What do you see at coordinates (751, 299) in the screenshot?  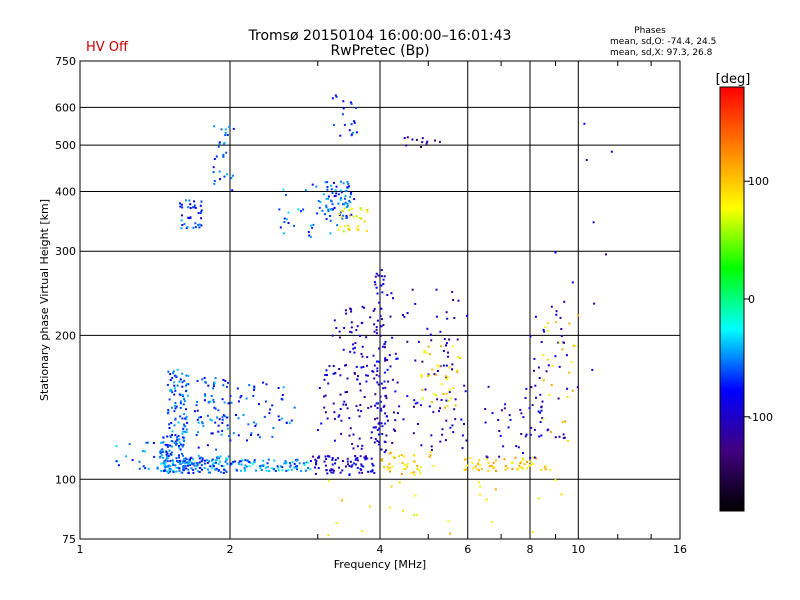 I see `colorbar-tick-label: 0` at bounding box center [751, 299].